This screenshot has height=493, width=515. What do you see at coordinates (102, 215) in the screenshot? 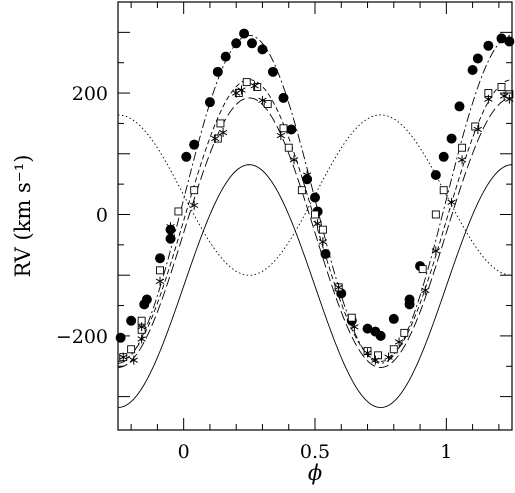
I see `y-tick-label: 0` at bounding box center [102, 215].